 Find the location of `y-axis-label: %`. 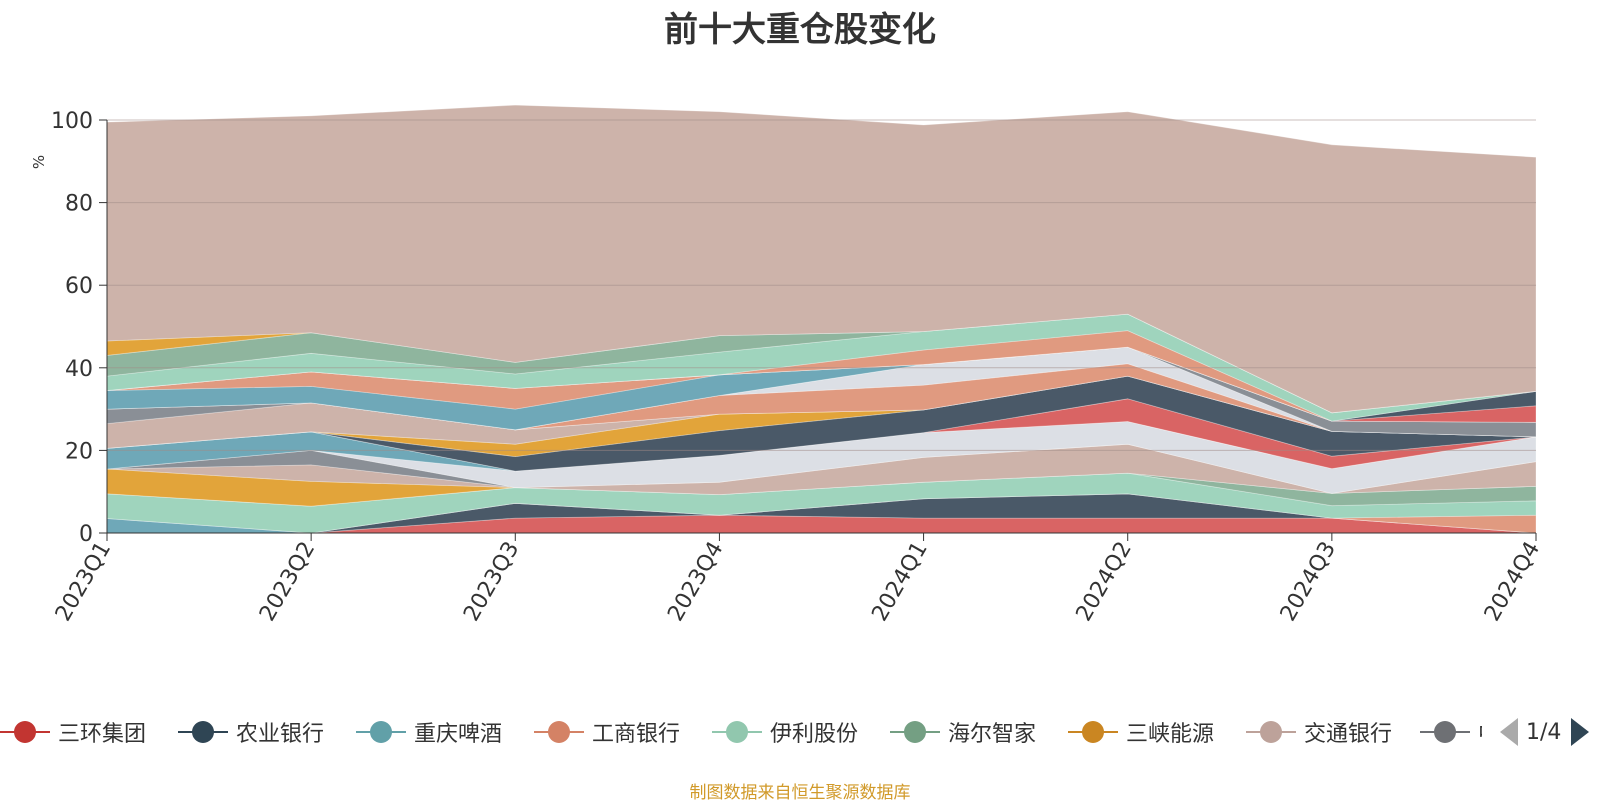

y-axis-label: % is located at coordinates (39, 162).